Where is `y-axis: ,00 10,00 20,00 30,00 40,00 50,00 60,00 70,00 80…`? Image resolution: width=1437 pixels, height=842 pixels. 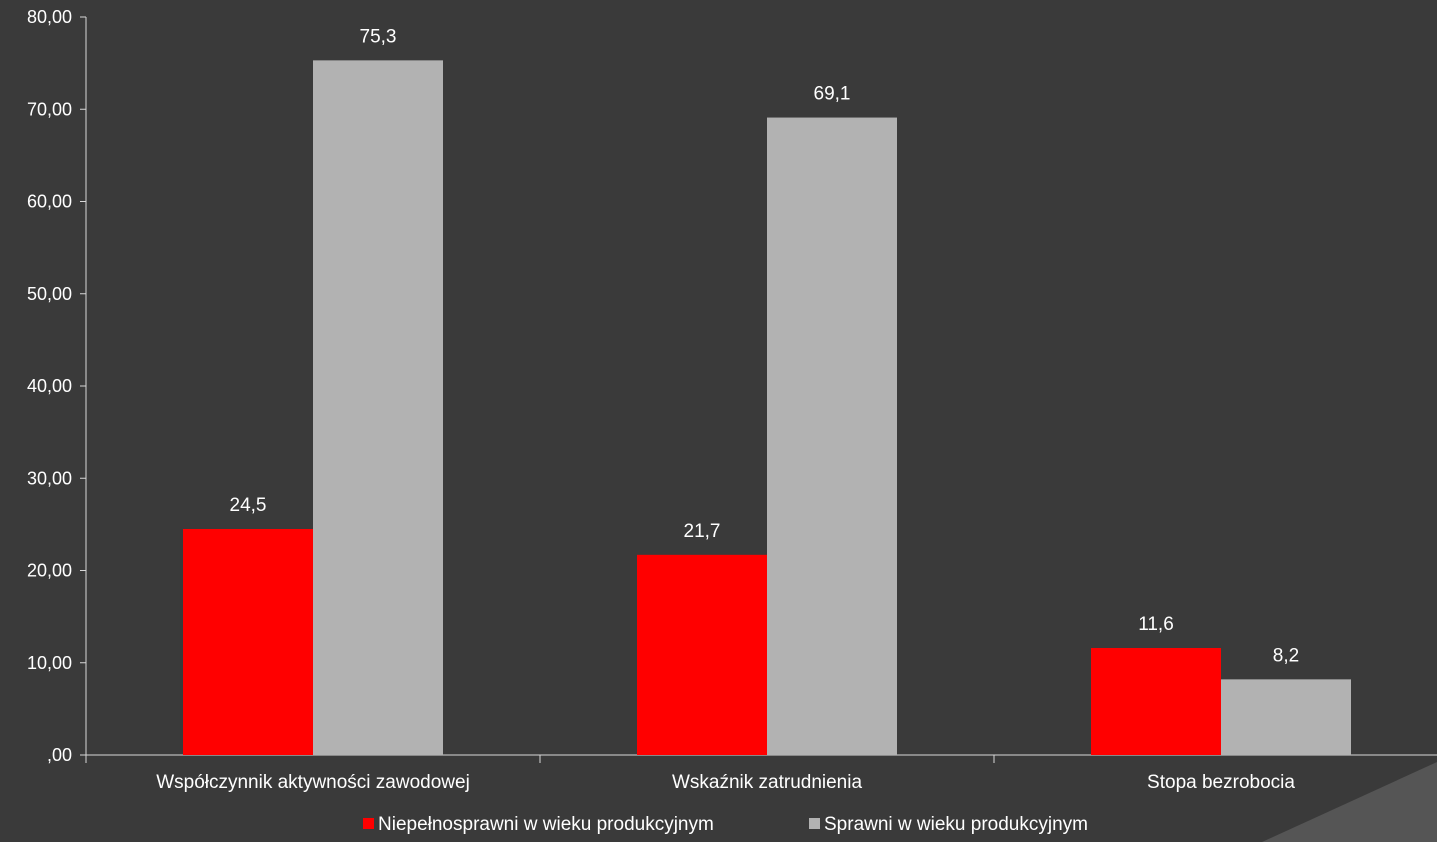 y-axis: ,00 10,00 20,00 30,00 40,00 50,00 60,00 70,00 80… is located at coordinates (57, 386).